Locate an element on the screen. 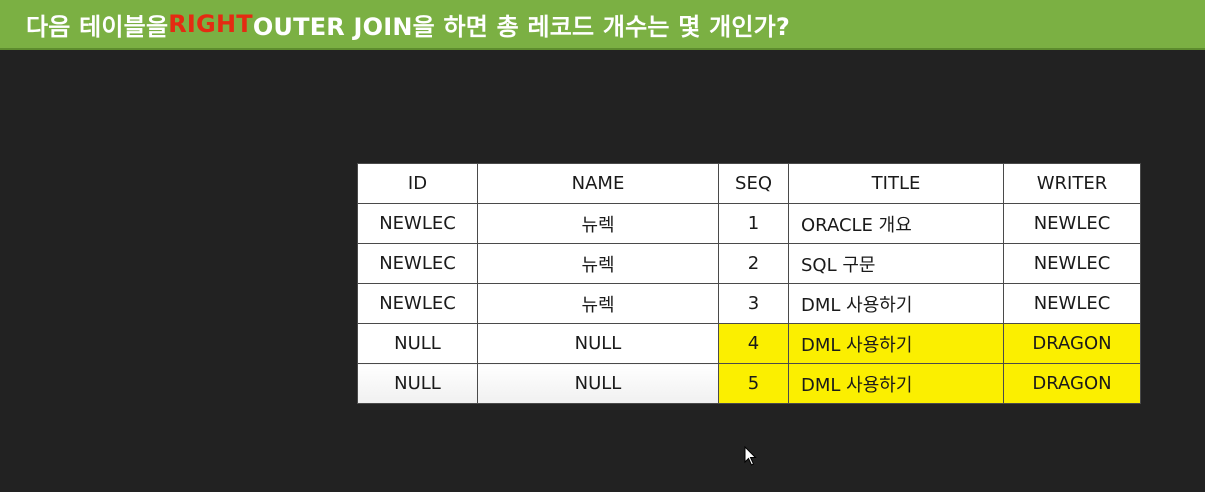  member-header-row: ID NAME is located at coordinates (538, 183).